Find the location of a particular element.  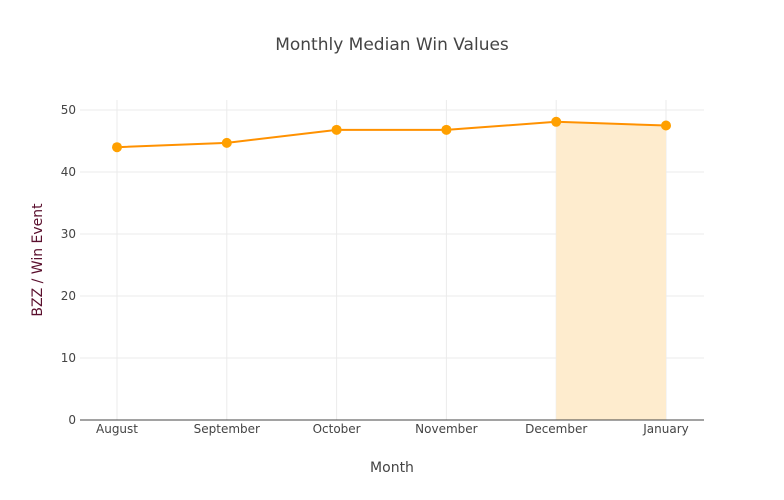

series-line is located at coordinates (391, 134).